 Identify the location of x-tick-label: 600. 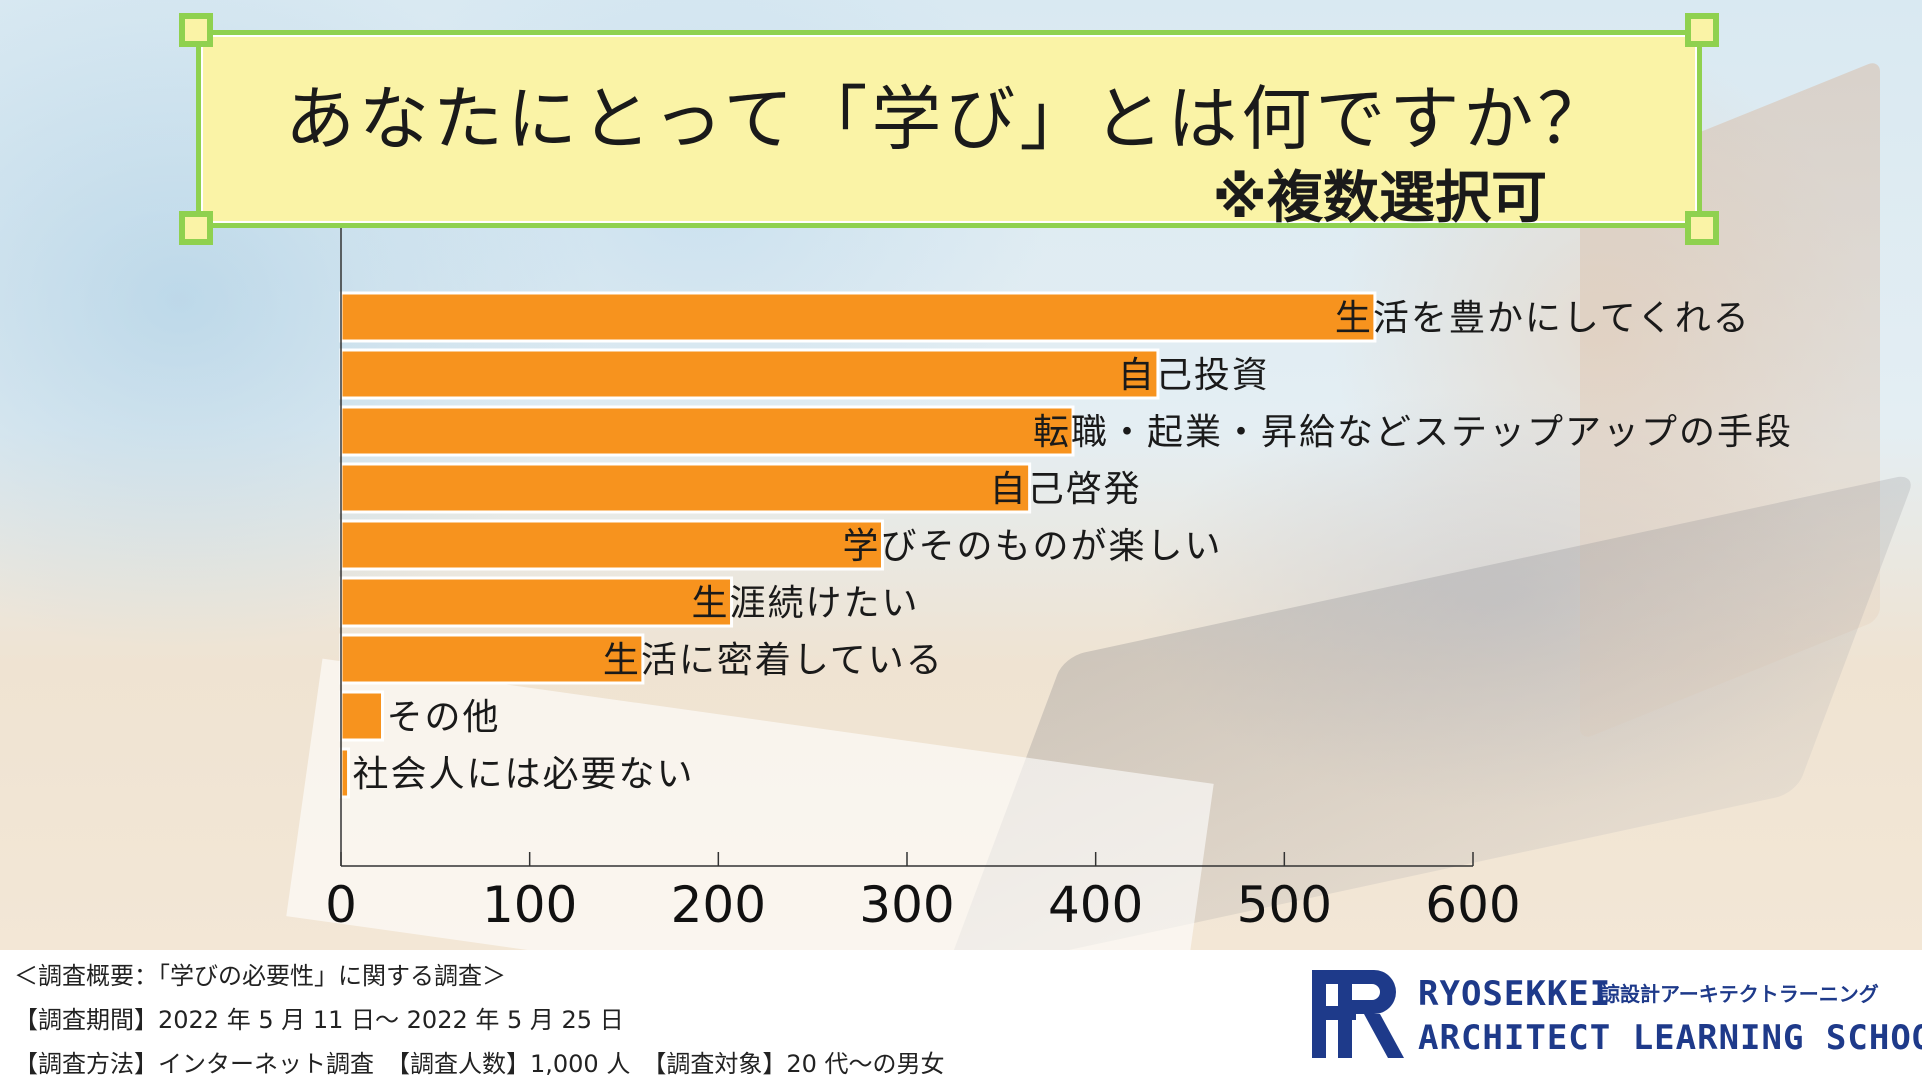
(1472, 905).